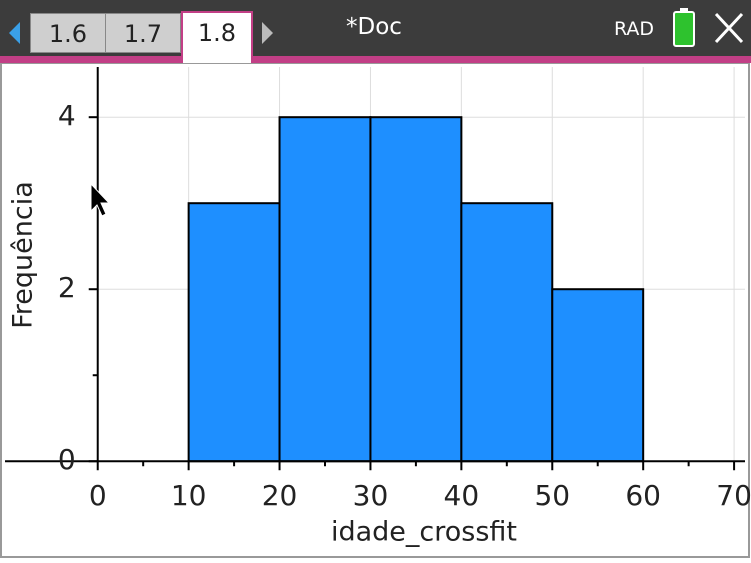  Describe the element at coordinates (684, 29) in the screenshot. I see `battery` at that location.